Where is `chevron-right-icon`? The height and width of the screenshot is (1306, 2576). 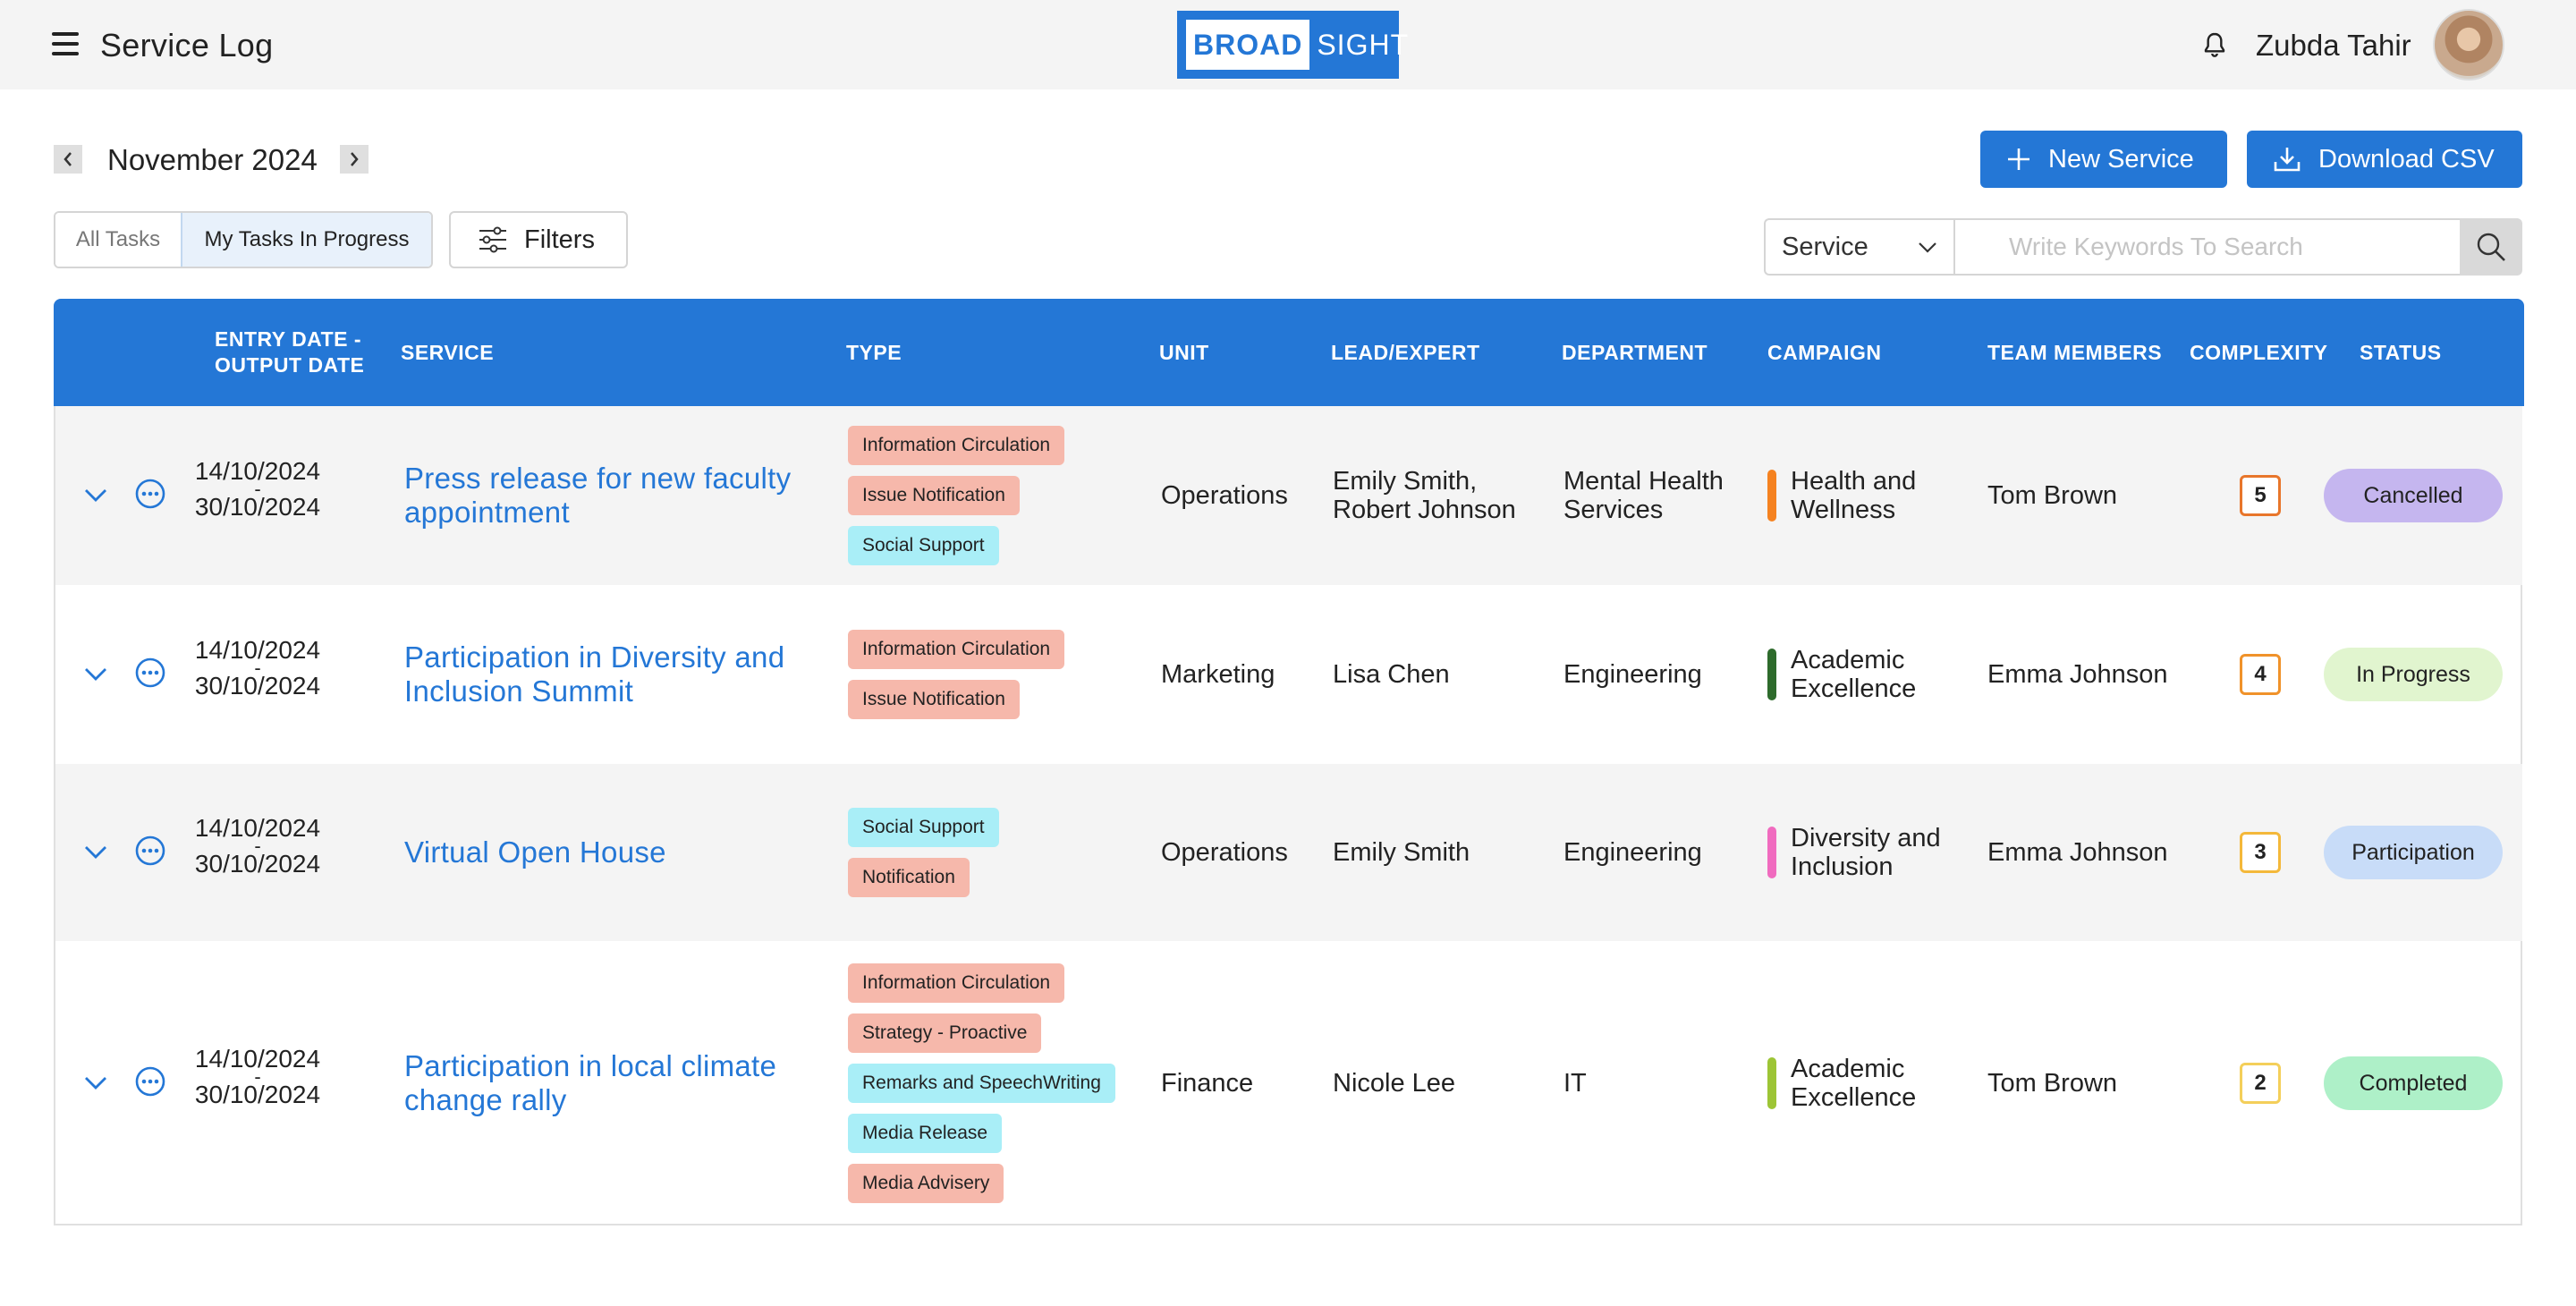 chevron-right-icon is located at coordinates (355, 159).